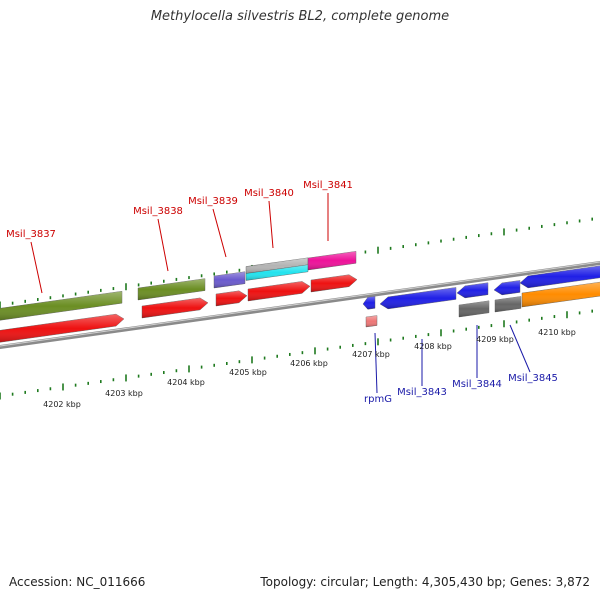 The image size is (600, 600). What do you see at coordinates (269, 193) in the screenshot?
I see `gene-label-forward: Msil_3840` at bounding box center [269, 193].